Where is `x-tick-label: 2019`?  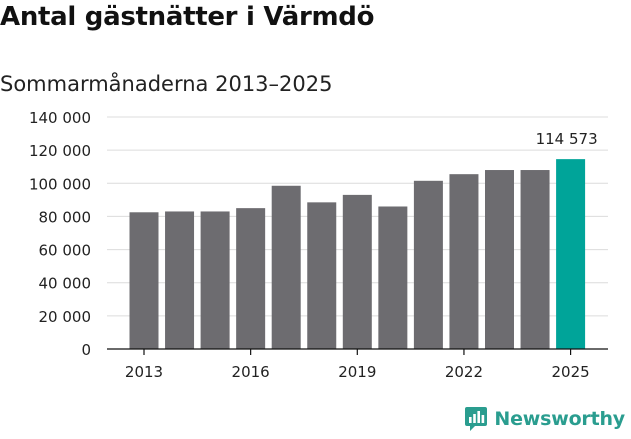 x-tick-label: 2019 is located at coordinates (357, 372).